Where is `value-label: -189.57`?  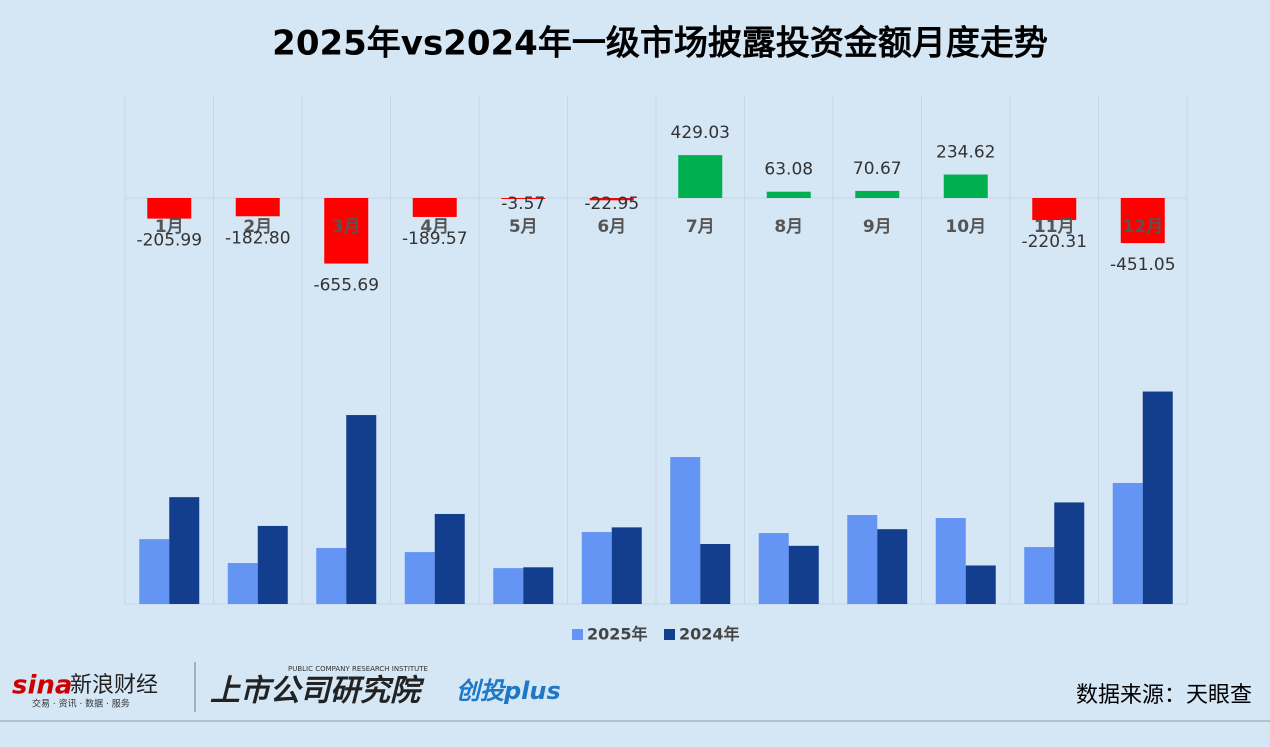 value-label: -189.57 is located at coordinates (435, 239).